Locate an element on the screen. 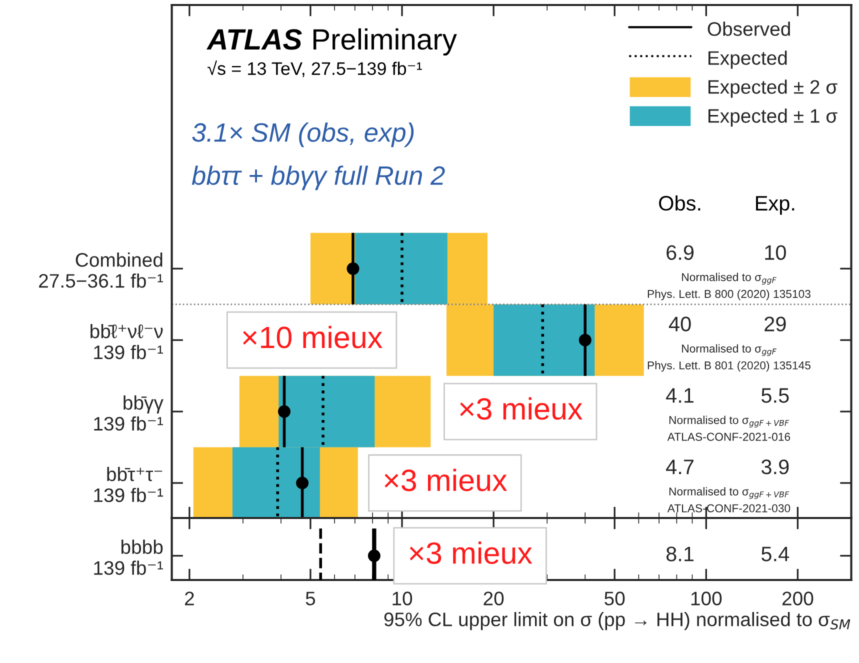 The height and width of the screenshot is (663, 859). annotation: Normalised to σ$_{ggF+VBF}$ ATLAS-CONF-2021-016 is located at coordinates (728, 428).